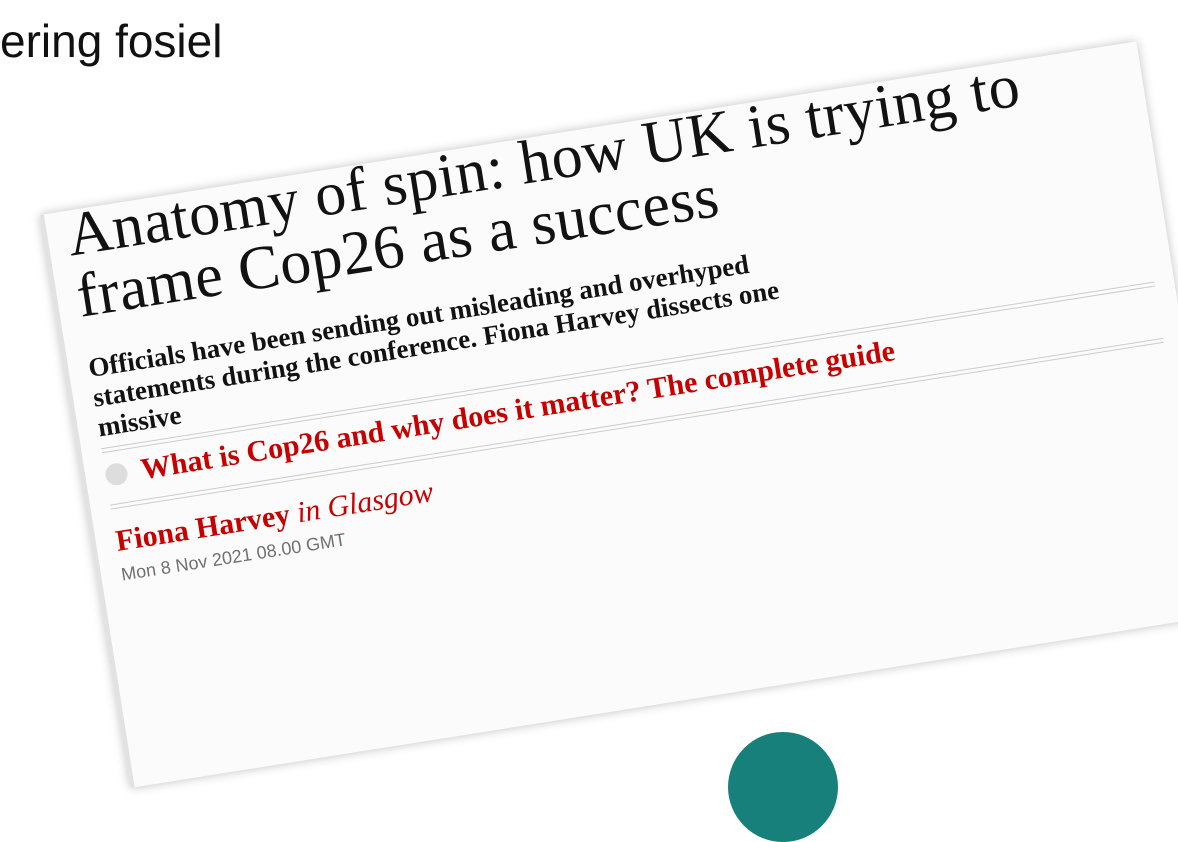  Describe the element at coordinates (116, 474) in the screenshot. I see `bullet` at that location.